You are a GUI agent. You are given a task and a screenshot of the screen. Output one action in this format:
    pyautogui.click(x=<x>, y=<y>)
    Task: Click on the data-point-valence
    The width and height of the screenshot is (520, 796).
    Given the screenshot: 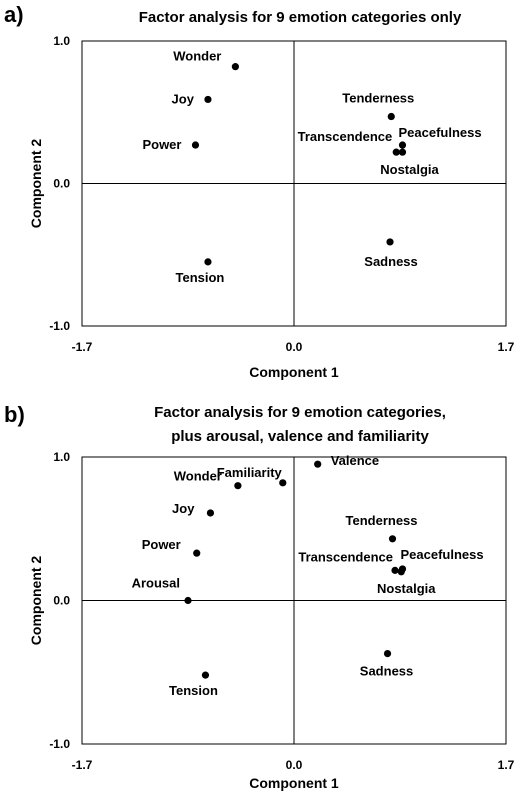 What is the action you would take?
    pyautogui.click(x=318, y=464)
    